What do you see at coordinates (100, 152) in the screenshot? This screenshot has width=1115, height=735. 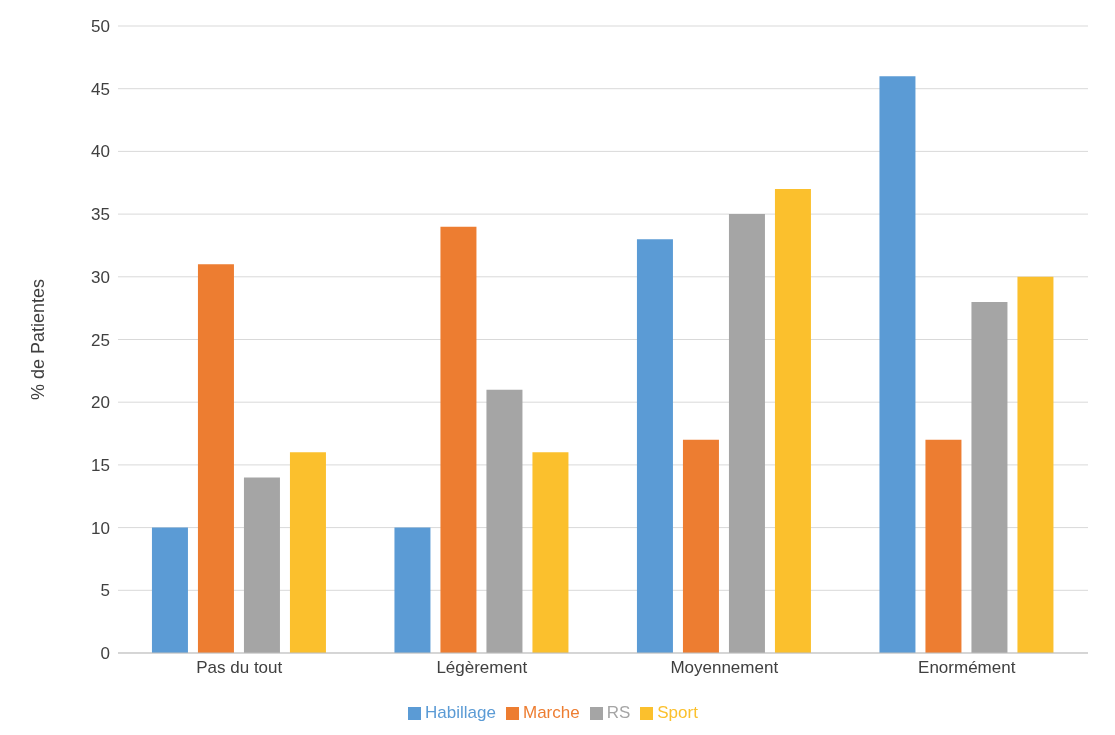 I see `y-tick-label: 40` at bounding box center [100, 152].